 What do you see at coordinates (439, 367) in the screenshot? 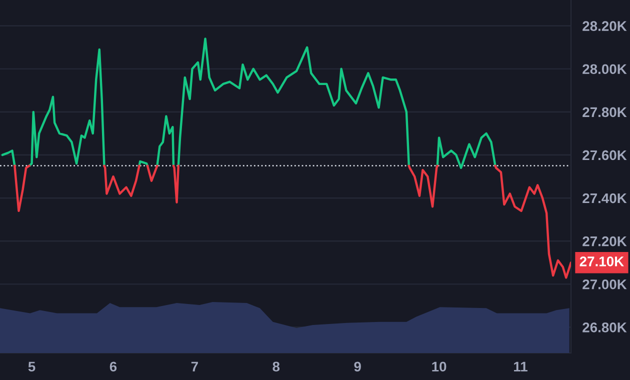
I see `x-tick-label: 10` at bounding box center [439, 367].